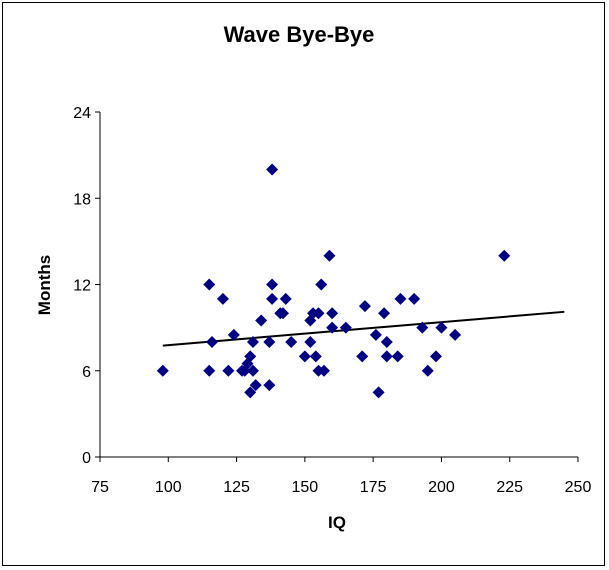 This screenshot has height=570, width=609. Describe the element at coordinates (236, 487) in the screenshot. I see `x-tick-label: 125` at that location.